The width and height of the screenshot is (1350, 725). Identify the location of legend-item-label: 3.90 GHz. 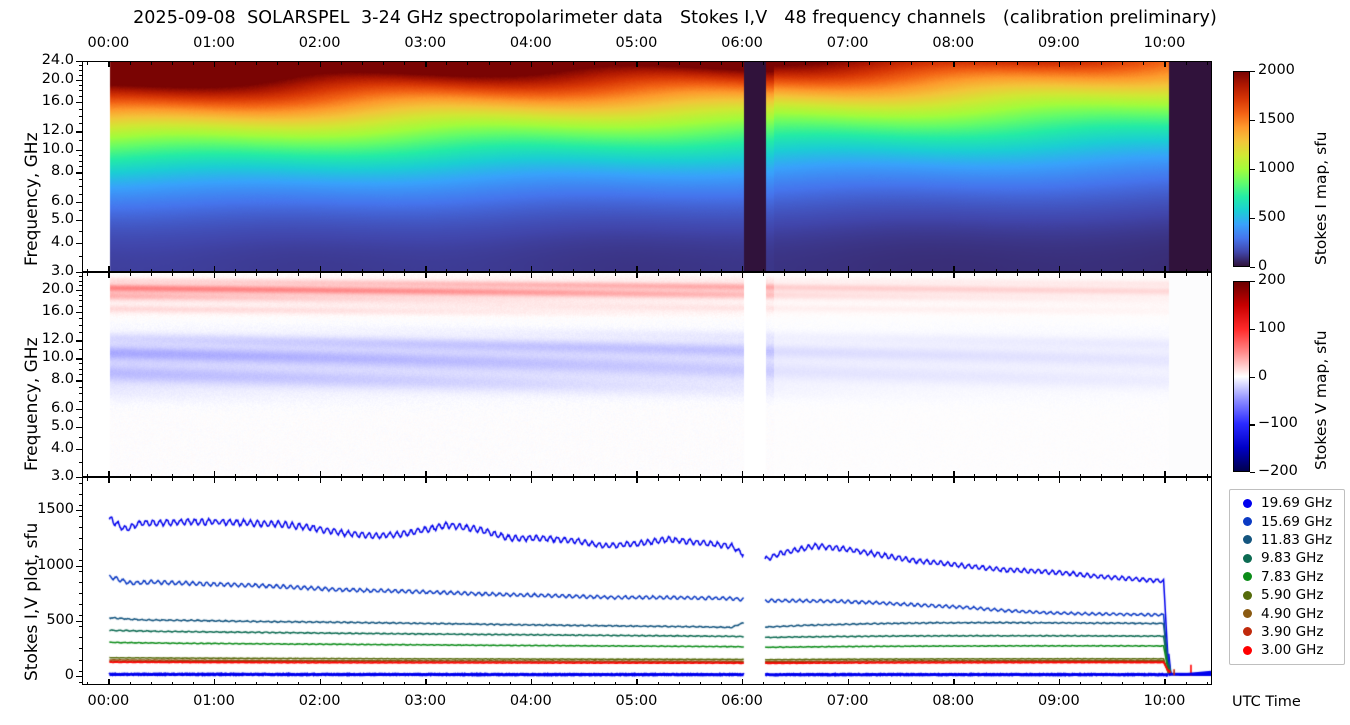
(1292, 631).